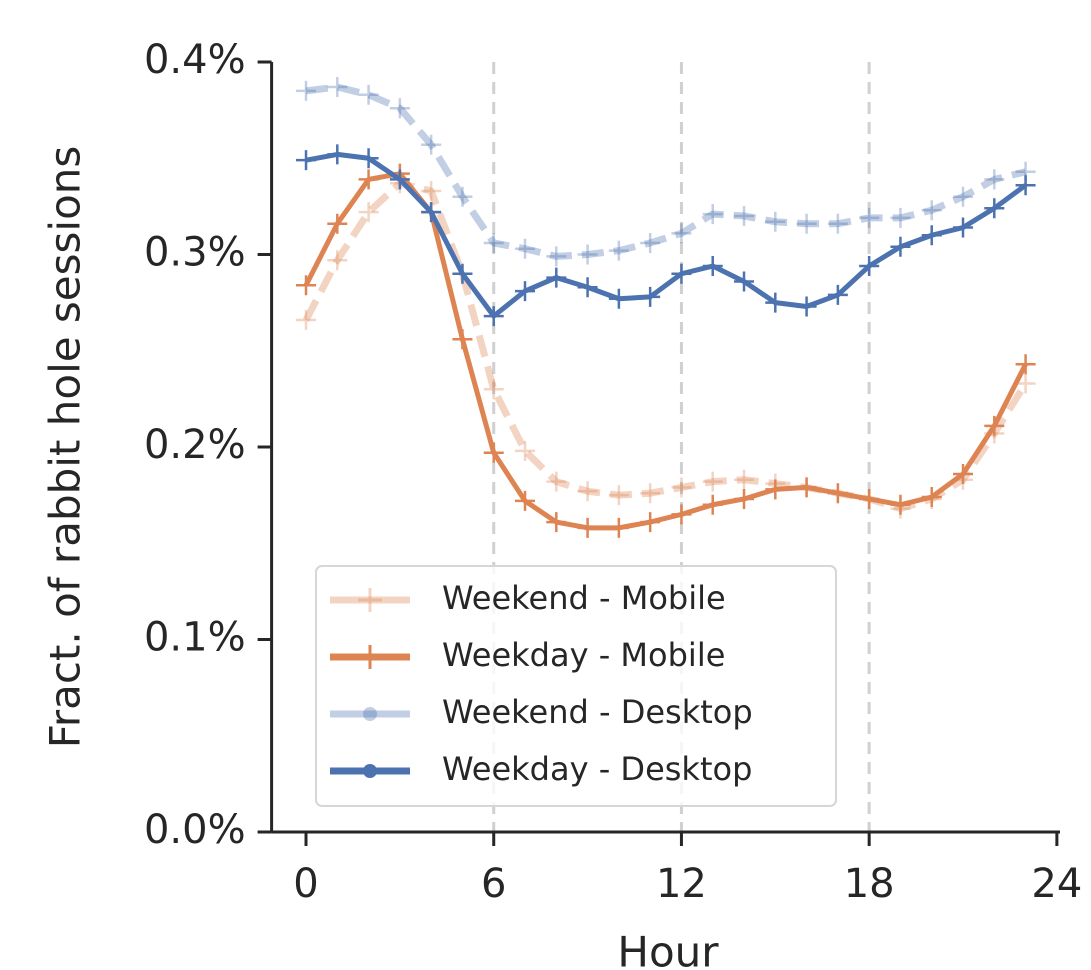  Describe the element at coordinates (195, 445) in the screenshot. I see `y-tick-label: 0.2%` at that location.